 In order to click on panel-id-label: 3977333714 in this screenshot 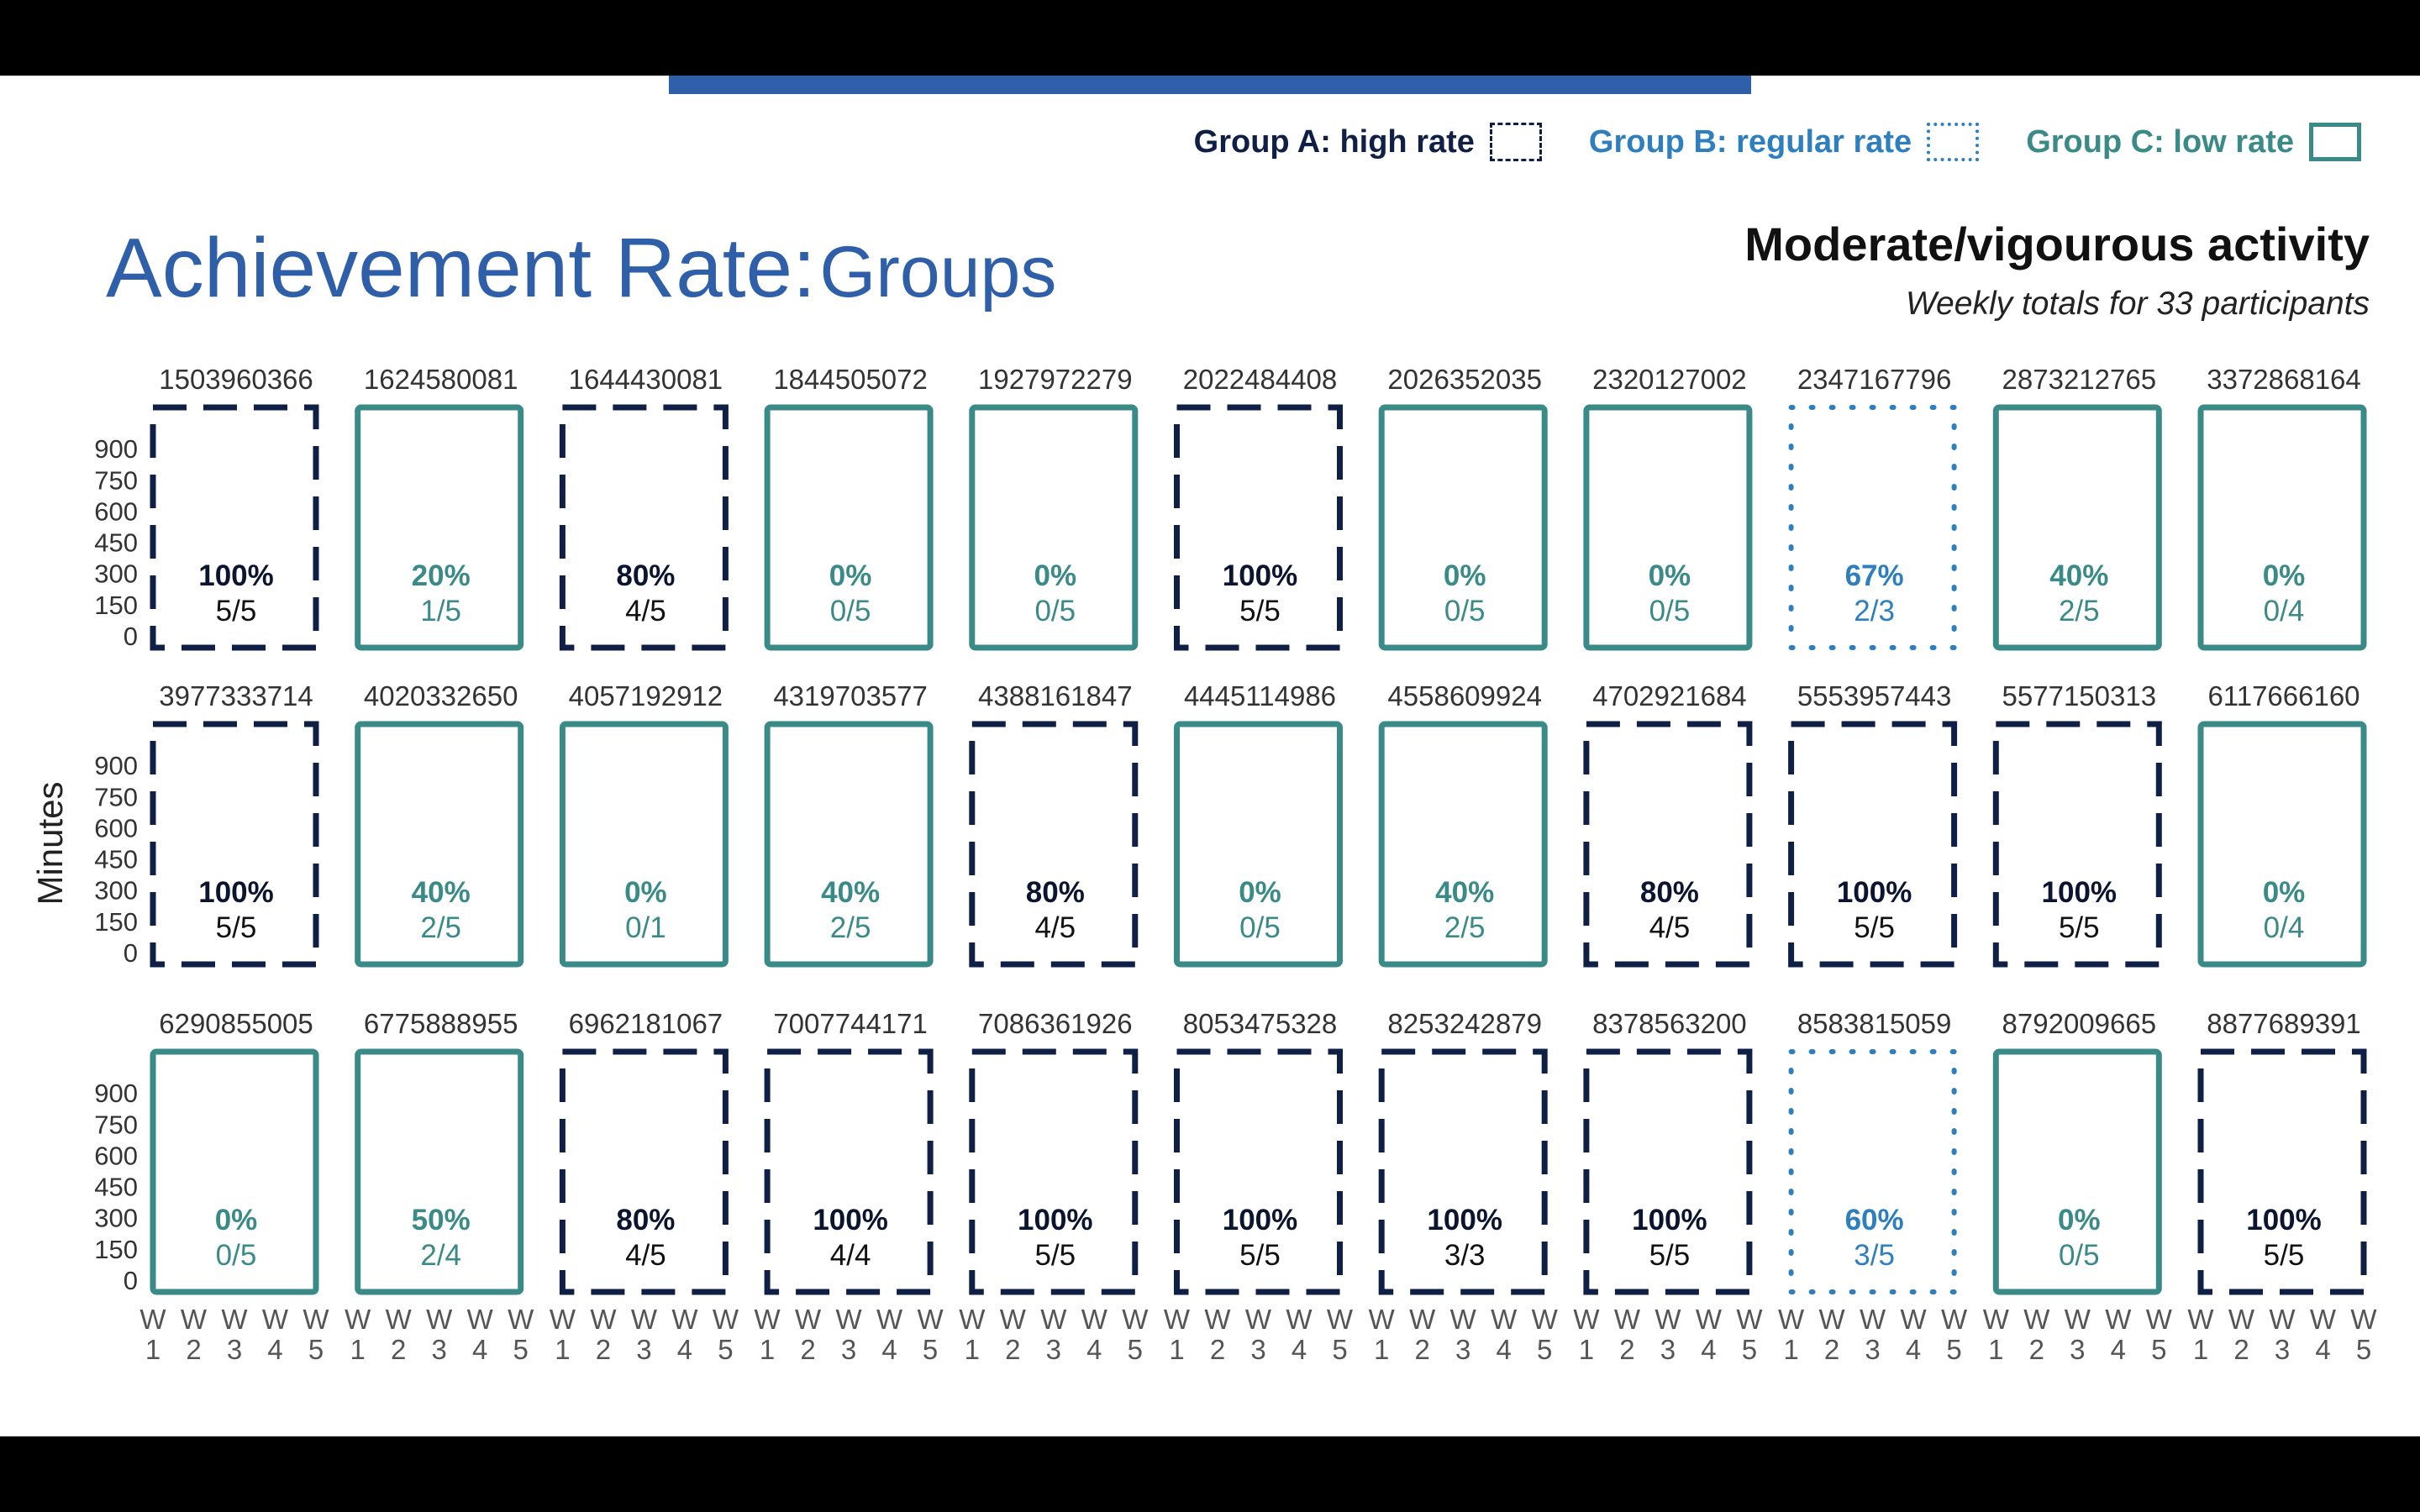, I will do `click(236, 695)`.